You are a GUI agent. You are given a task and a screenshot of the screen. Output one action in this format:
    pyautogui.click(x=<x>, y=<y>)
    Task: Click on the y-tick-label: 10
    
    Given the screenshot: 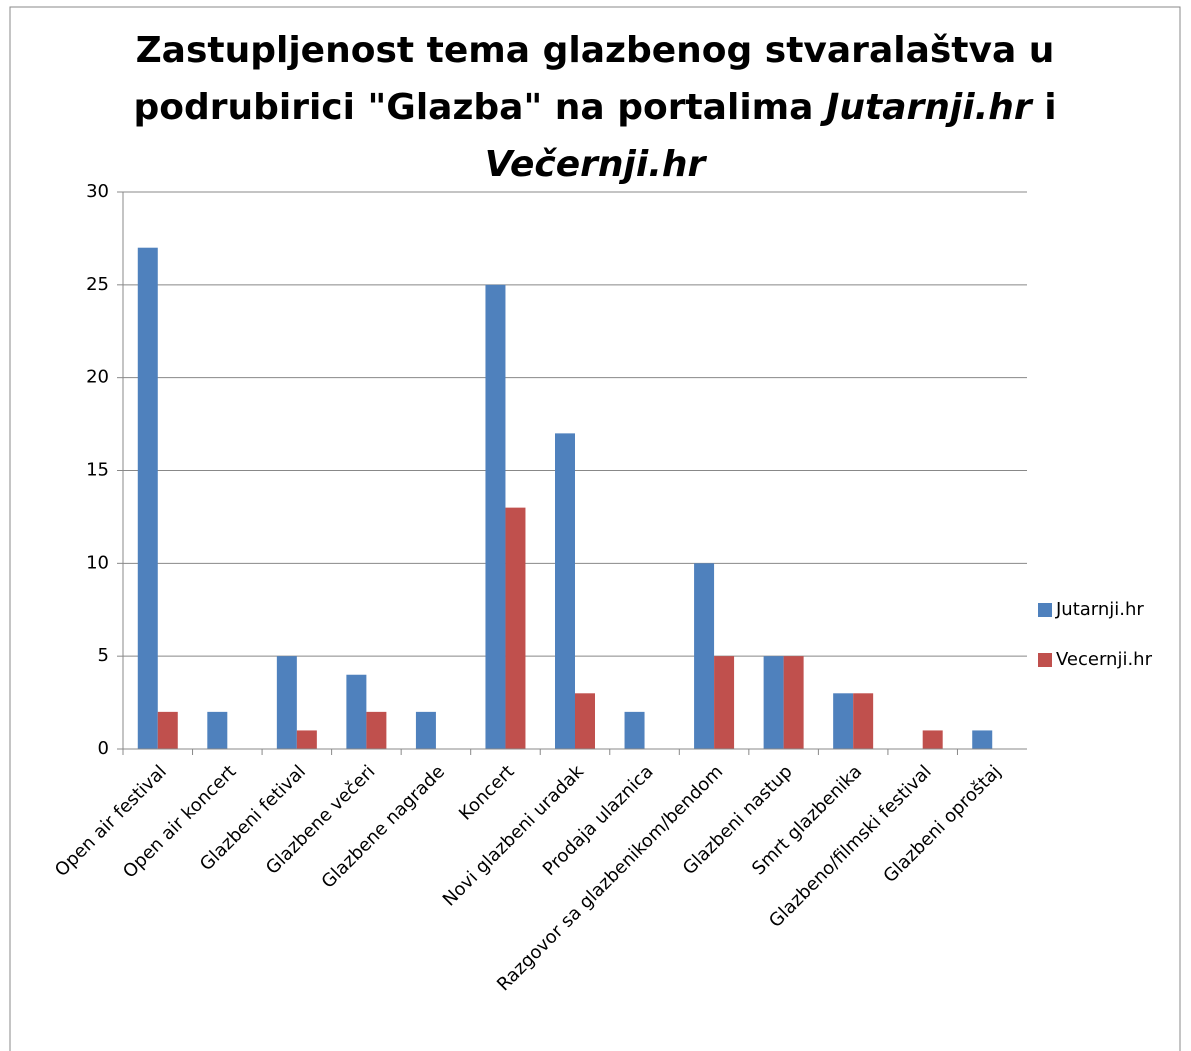 What is the action you would take?
    pyautogui.click(x=97, y=562)
    